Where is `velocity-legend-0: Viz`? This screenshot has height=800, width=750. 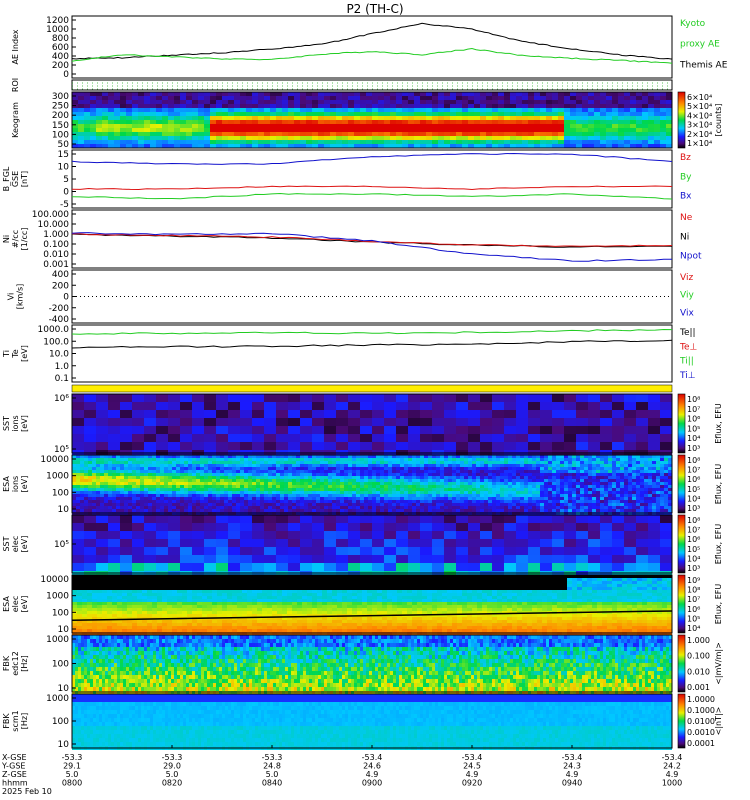 velocity-legend-0: Viz is located at coordinates (686, 278).